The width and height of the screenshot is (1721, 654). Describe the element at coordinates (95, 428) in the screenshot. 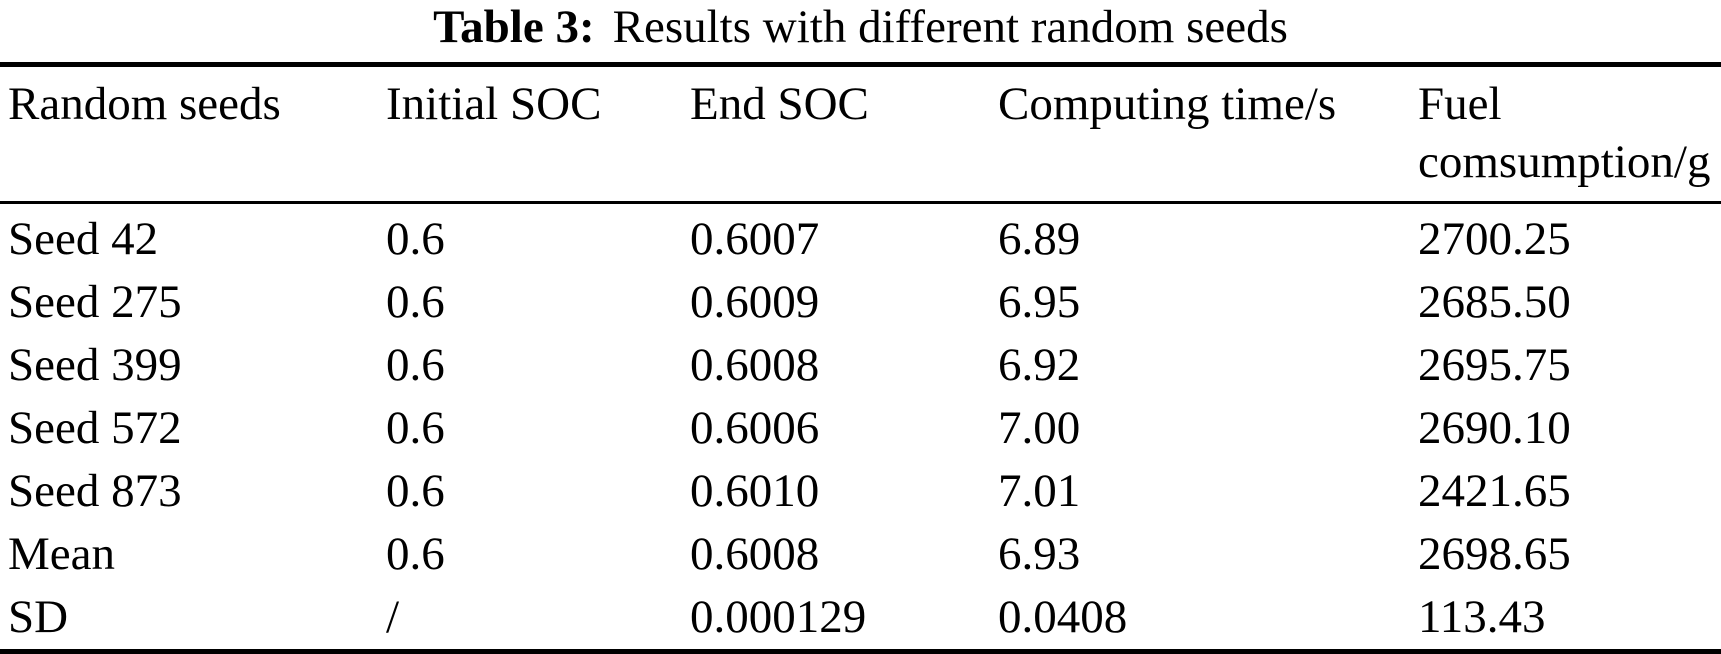

I see `table-cell: Seed 572` at that location.